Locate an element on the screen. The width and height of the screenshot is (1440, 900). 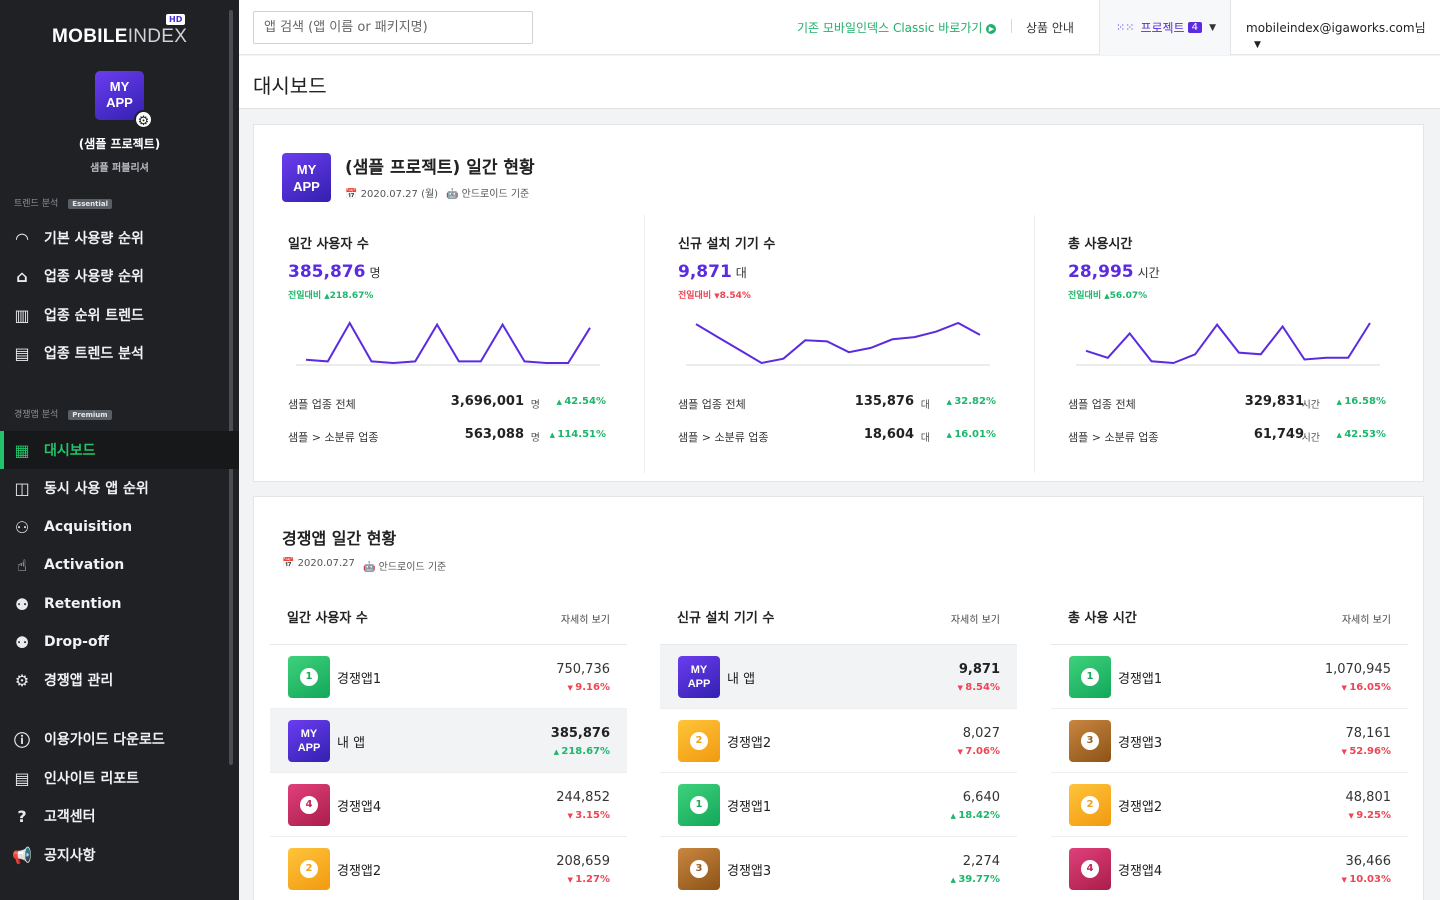
list-item: 2 경쟁앱2 48,801 ▼ 9.25% is located at coordinates (1229, 805).